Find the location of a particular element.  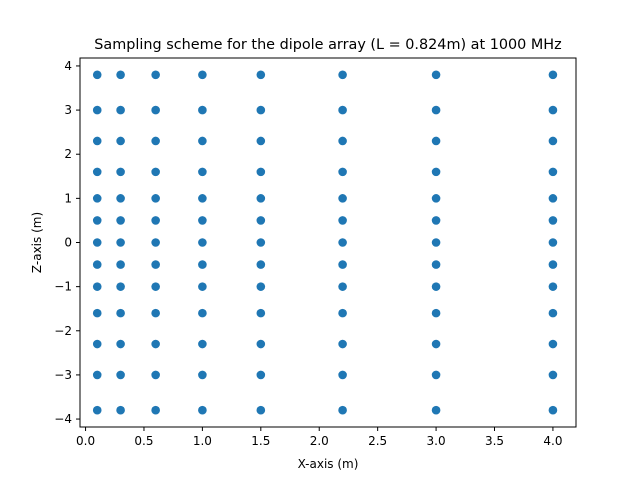

y-tick-label: 1 is located at coordinates (68, 198).